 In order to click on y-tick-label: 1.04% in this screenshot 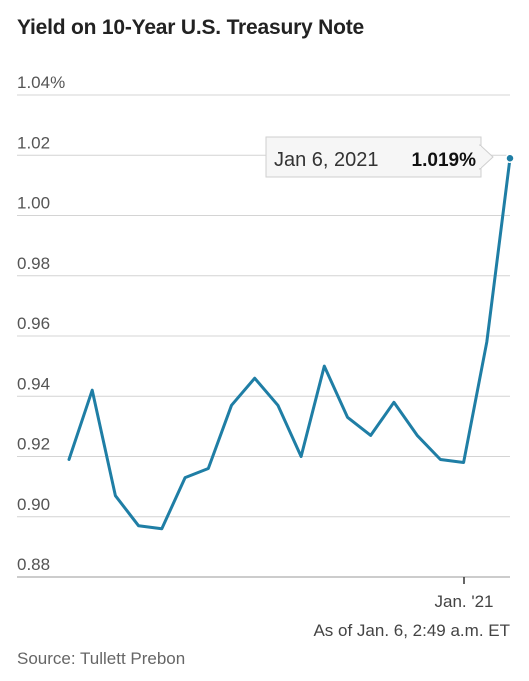, I will do `click(41, 82)`.